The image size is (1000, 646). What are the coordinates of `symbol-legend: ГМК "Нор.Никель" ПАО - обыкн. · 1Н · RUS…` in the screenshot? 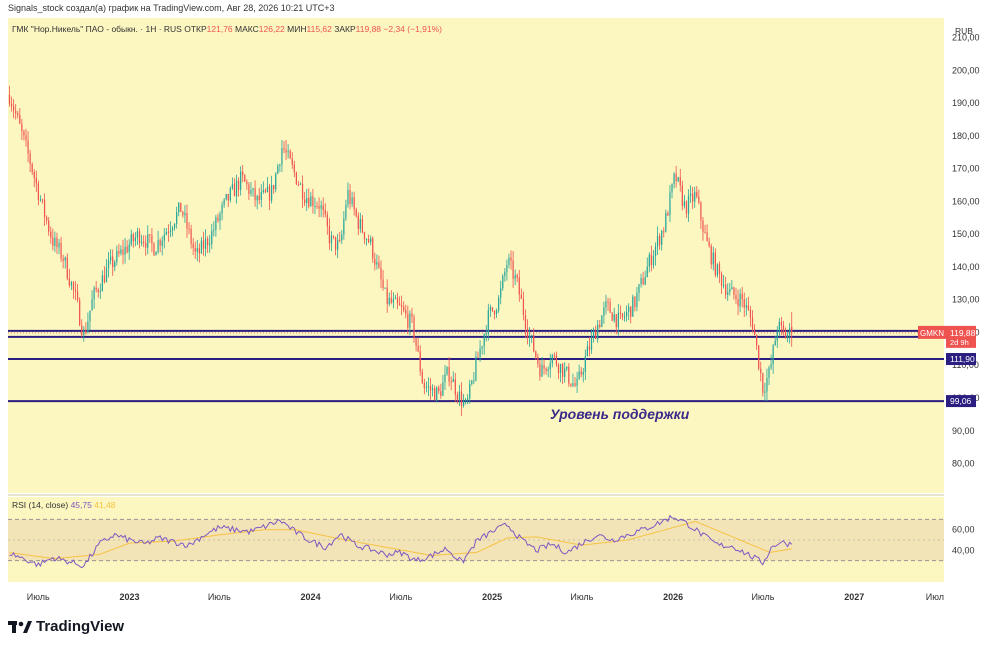 It's located at (227, 29).